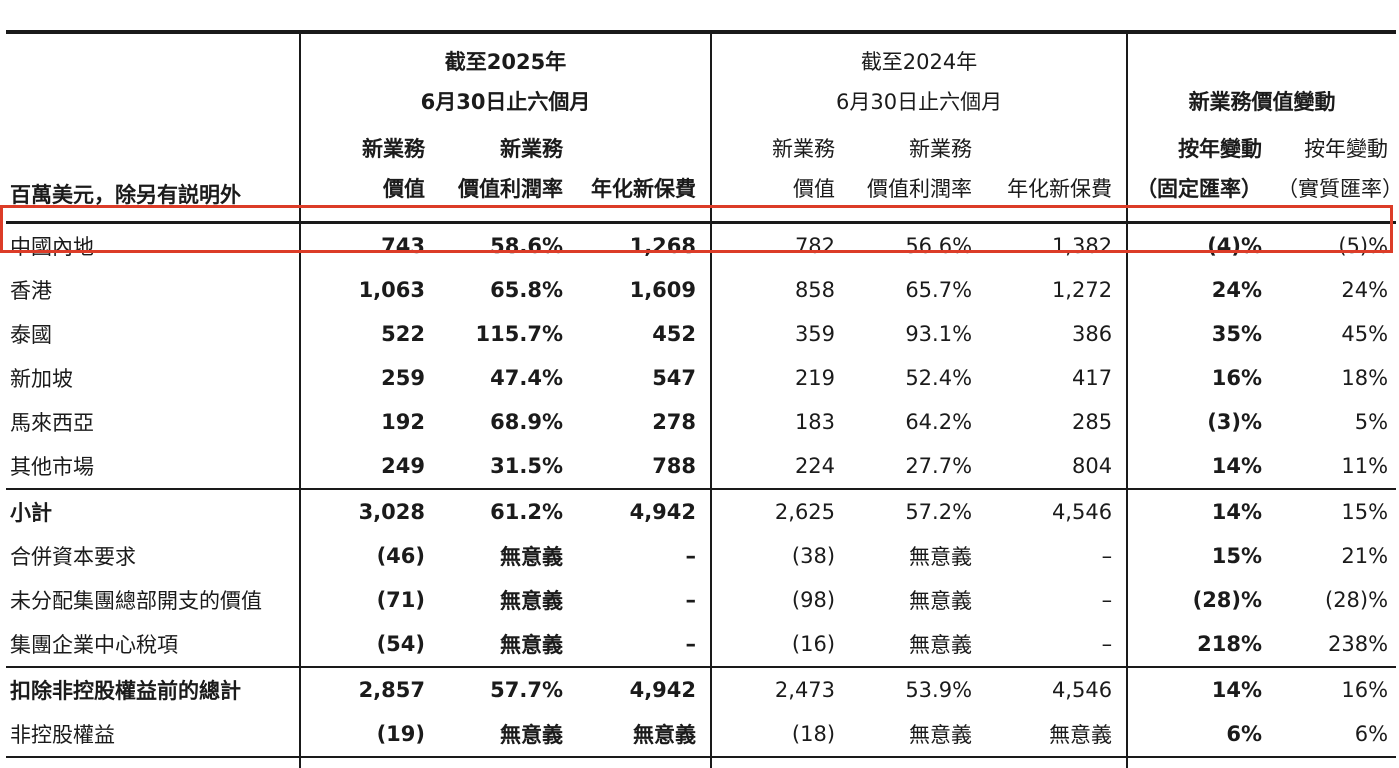 This screenshot has height=768, width=1399. What do you see at coordinates (780, 762) in the screenshot?
I see `table-cell: 2,455` at bounding box center [780, 762].